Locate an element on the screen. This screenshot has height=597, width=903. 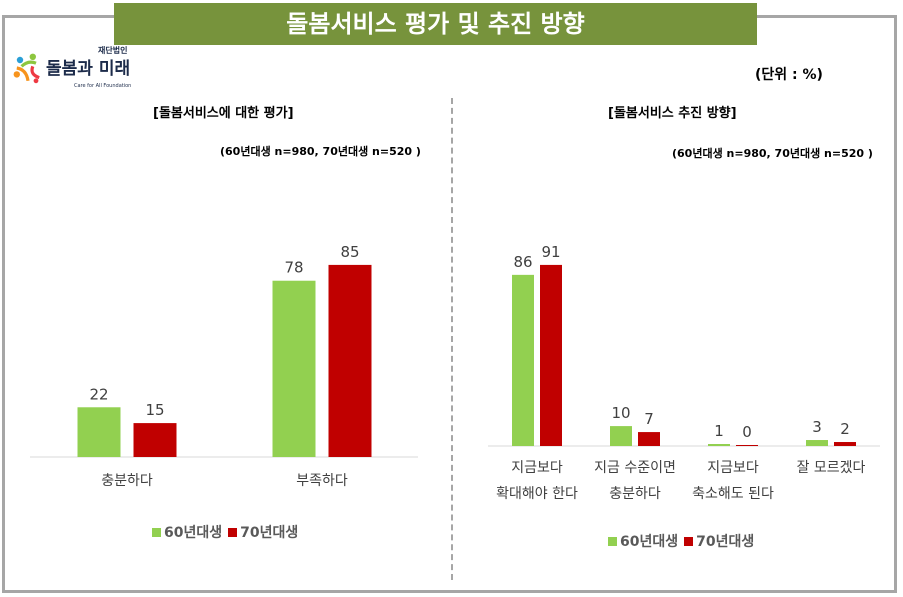
data-label: 3 is located at coordinates (817, 427).